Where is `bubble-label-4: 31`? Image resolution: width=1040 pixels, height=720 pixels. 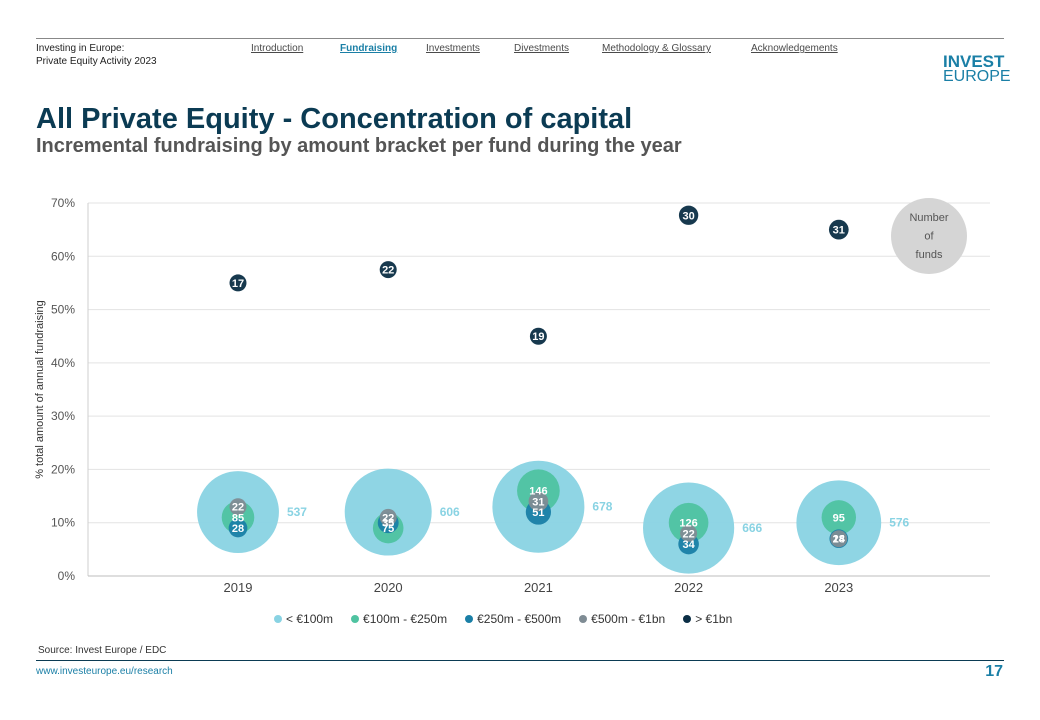
bubble-label-4: 31 is located at coordinates (839, 231).